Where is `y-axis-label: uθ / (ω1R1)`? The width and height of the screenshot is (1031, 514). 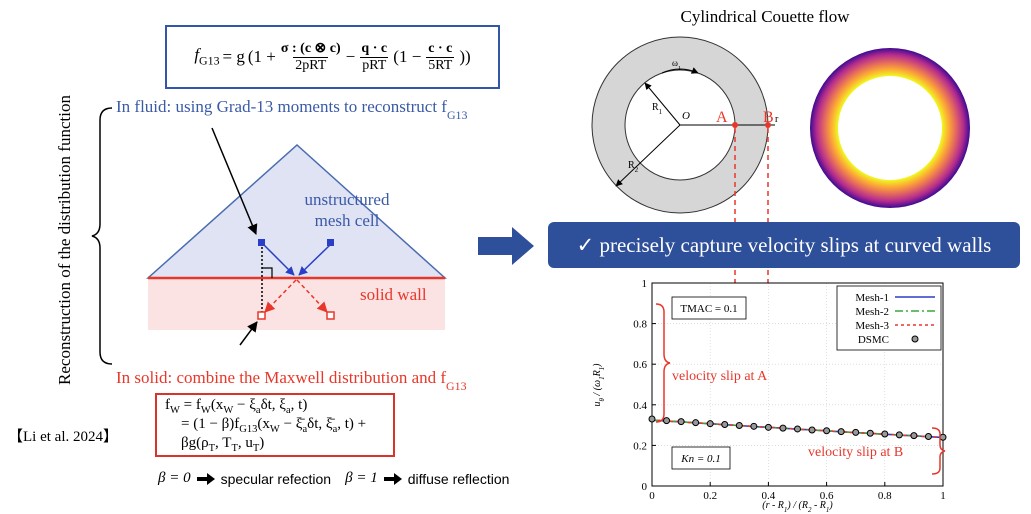 y-axis-label: uθ / (ω1R1) is located at coordinates (599, 385).